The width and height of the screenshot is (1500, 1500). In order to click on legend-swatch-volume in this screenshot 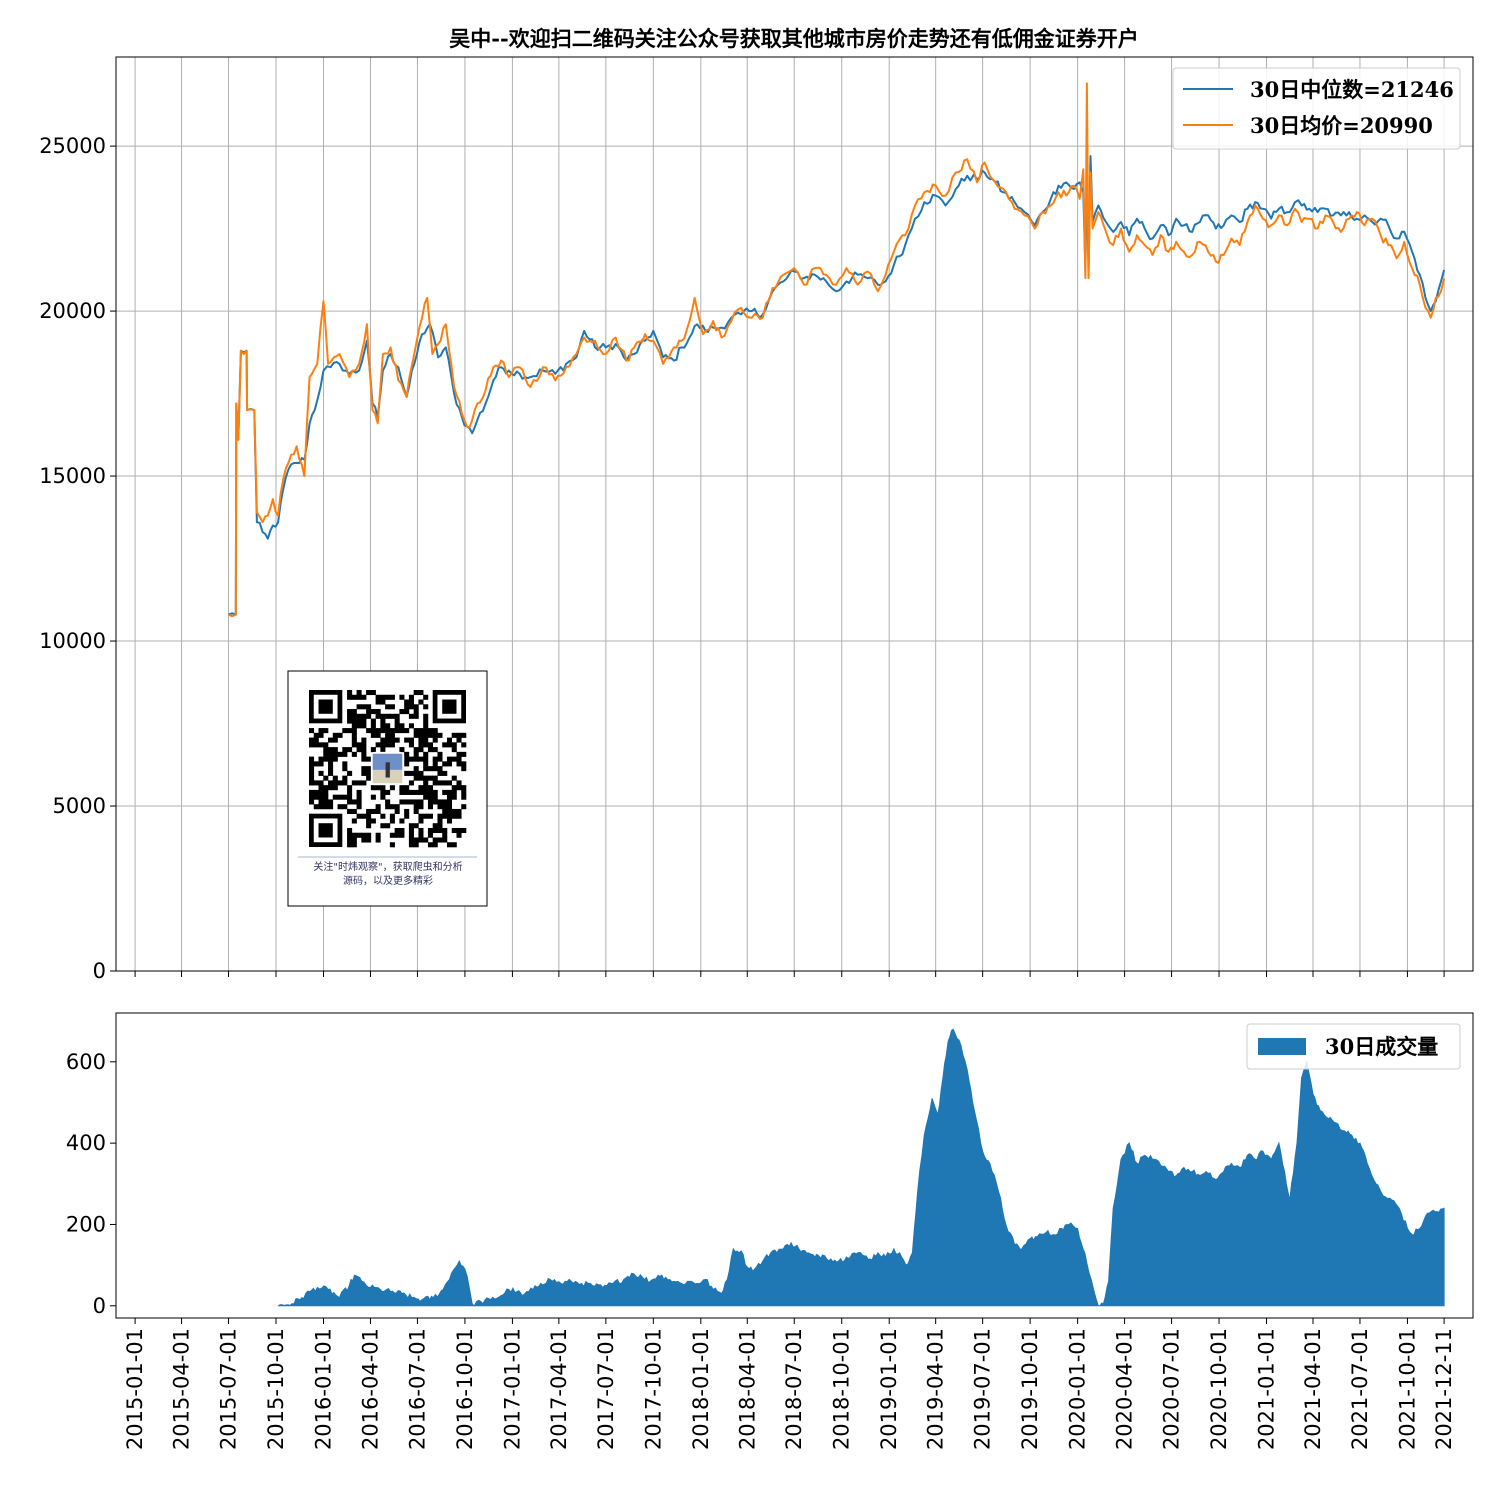, I will do `click(1282, 1046)`.